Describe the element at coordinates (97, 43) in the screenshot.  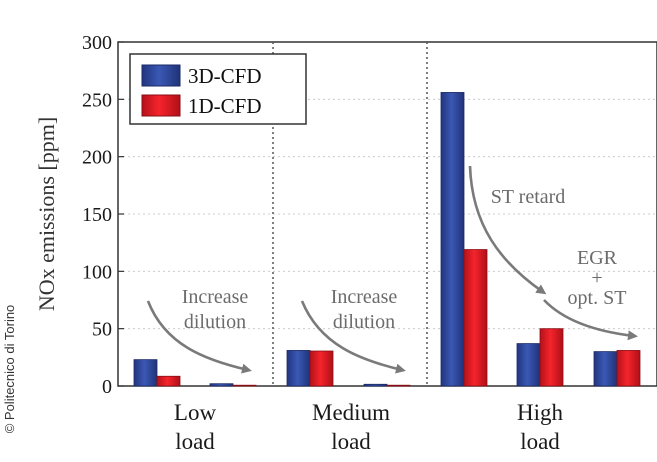
I see `y-tick-label: 300` at that location.